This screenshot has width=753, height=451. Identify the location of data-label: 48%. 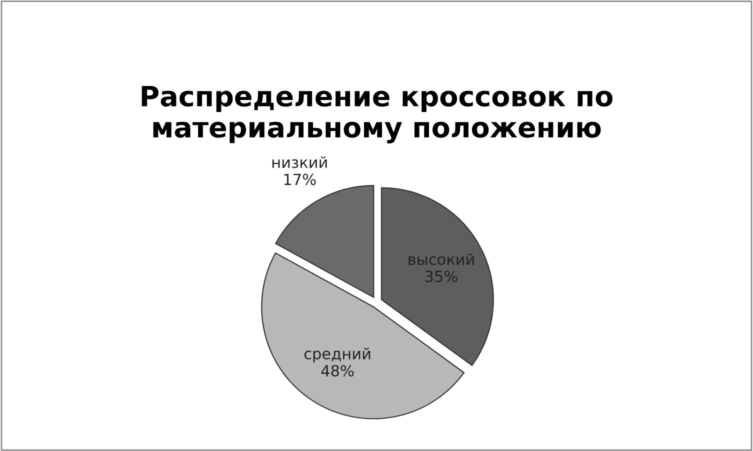
(337, 370).